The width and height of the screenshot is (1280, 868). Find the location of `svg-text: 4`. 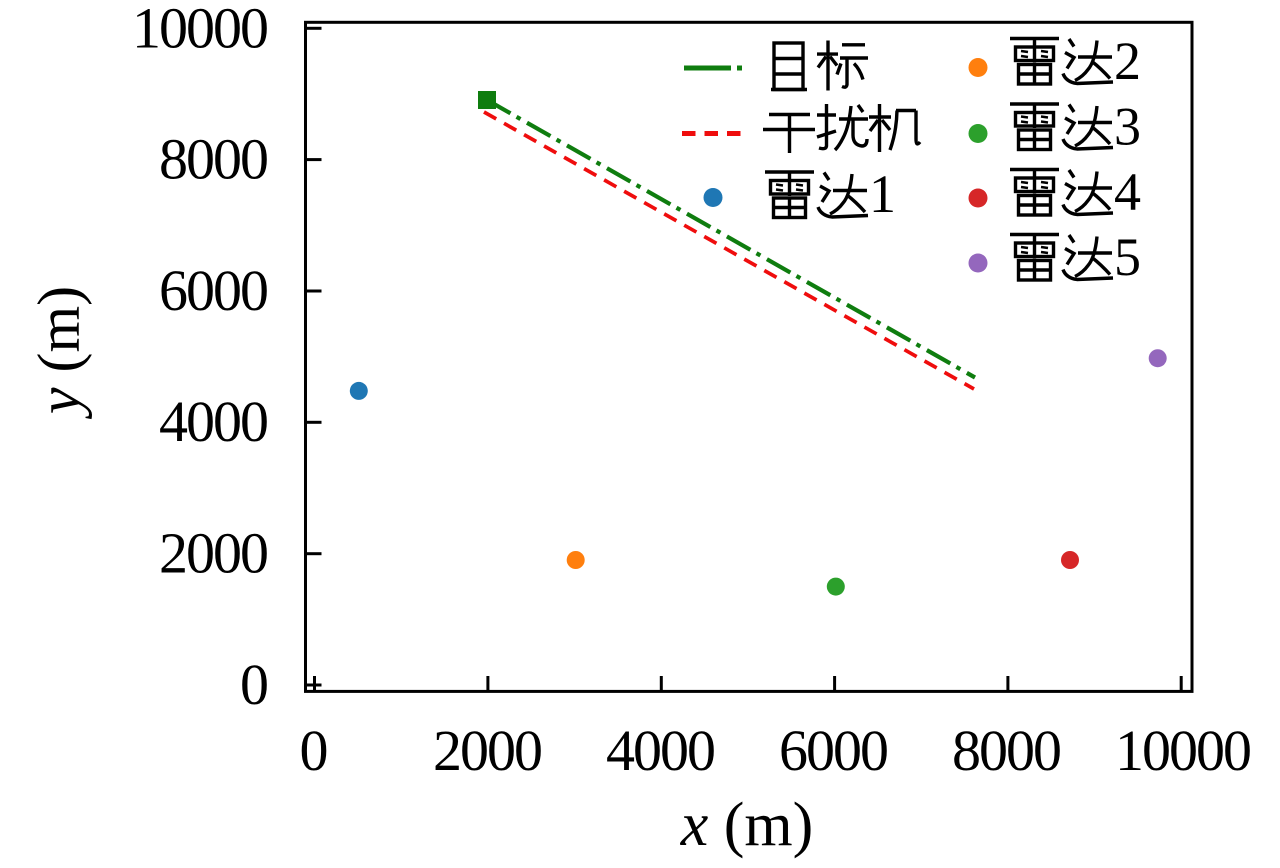

svg-text: 4 is located at coordinates (1127, 192).